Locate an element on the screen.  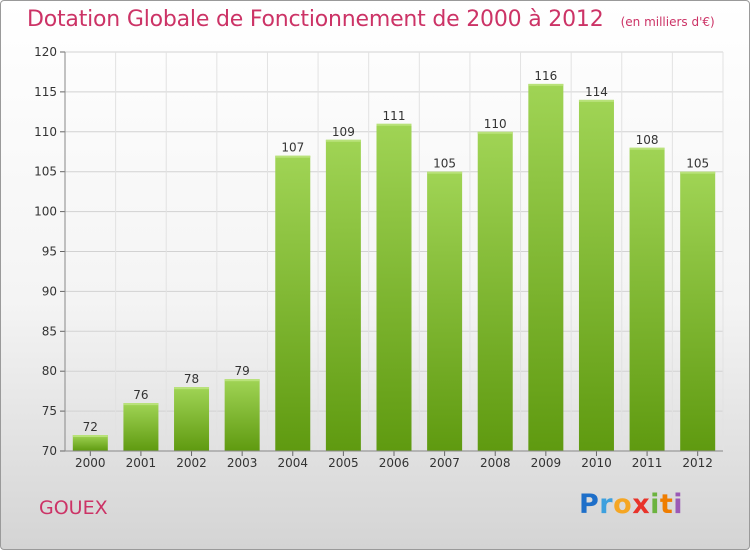
logo-letter: P is located at coordinates (589, 504).